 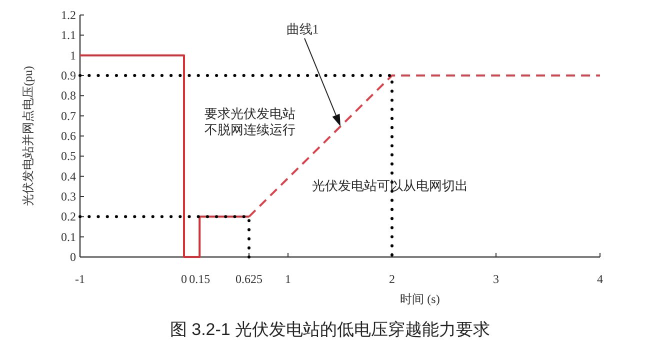 What do you see at coordinates (249, 279) in the screenshot?
I see `x-tick: 0.625` at bounding box center [249, 279].